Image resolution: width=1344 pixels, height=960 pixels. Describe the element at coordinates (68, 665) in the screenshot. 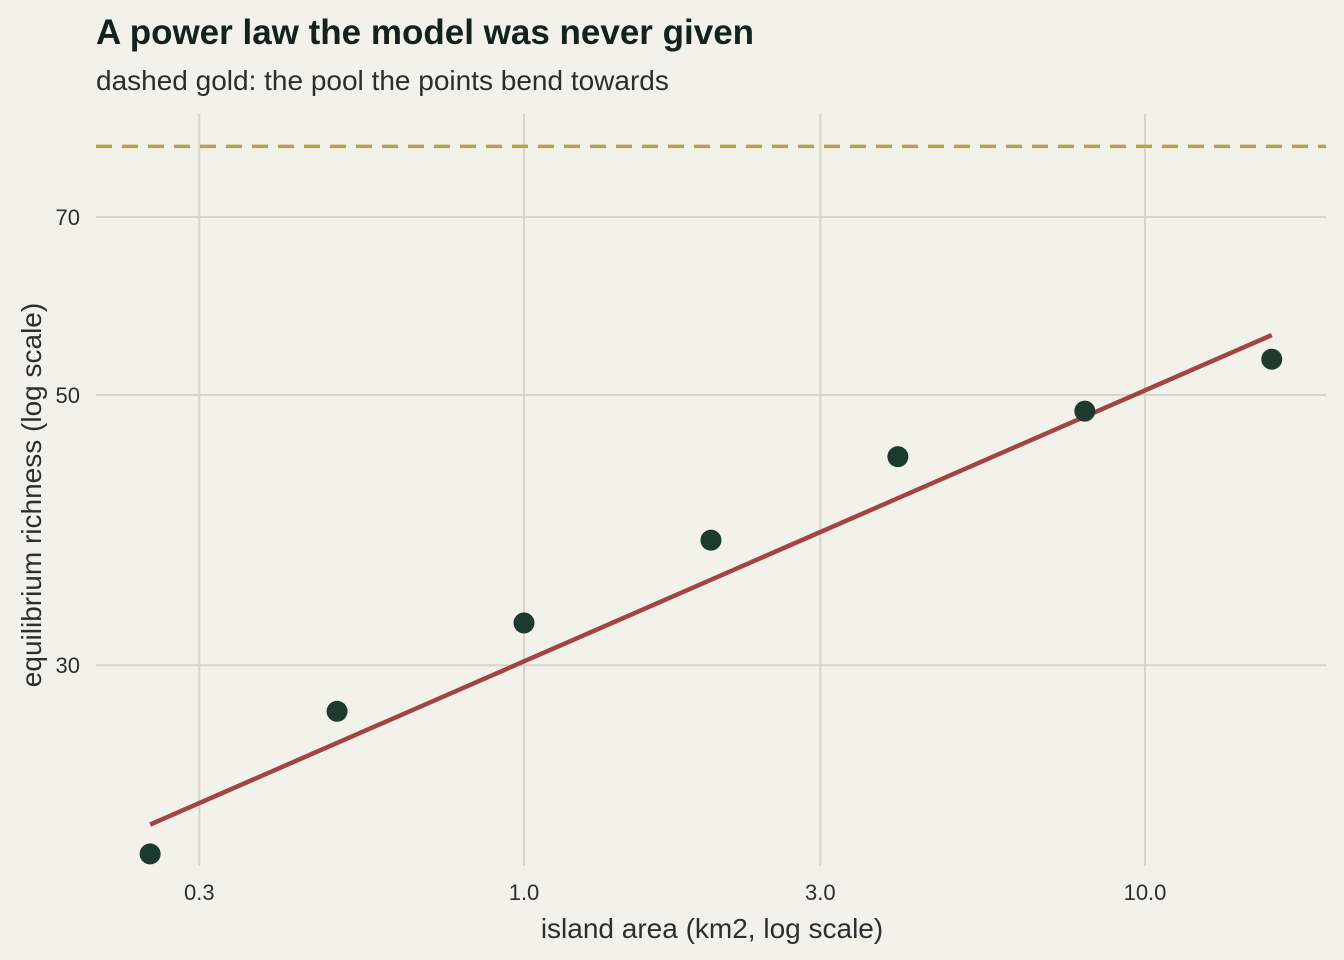

I see `y-tick-label: 30` at that location.